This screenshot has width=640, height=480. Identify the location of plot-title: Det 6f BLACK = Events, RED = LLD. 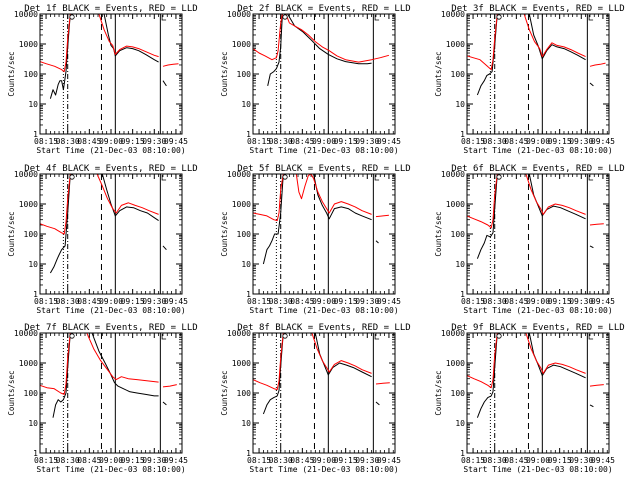
(537, 169).